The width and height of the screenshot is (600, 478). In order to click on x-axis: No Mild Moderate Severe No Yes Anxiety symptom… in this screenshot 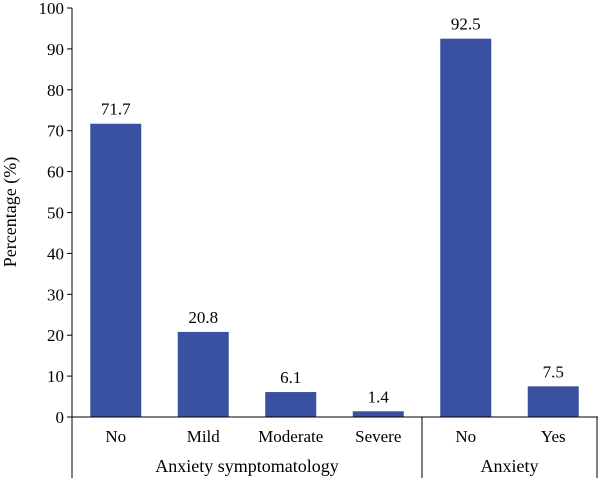, I will do `click(334, 447)`.